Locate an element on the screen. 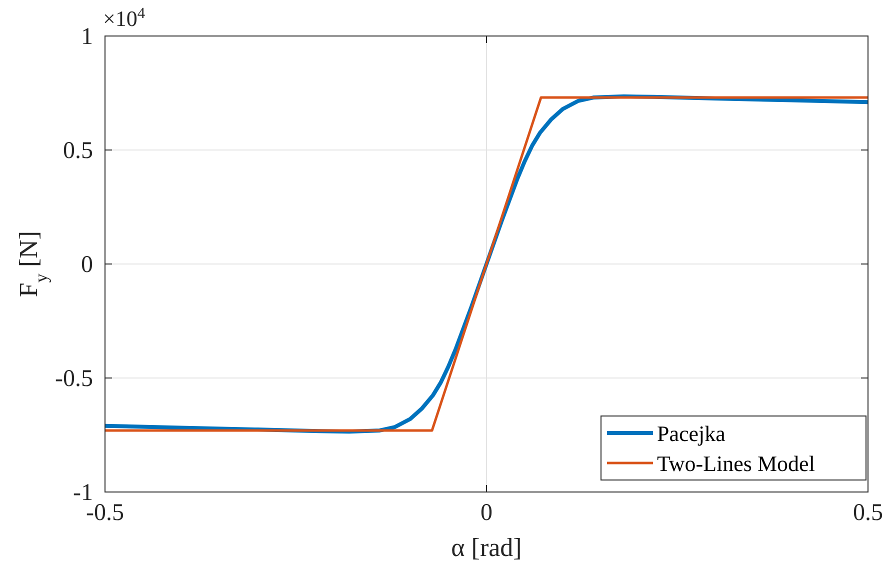 Image resolution: width=889 pixels, height=577 pixels. x-tick-label: 0.5 is located at coordinates (868, 513).